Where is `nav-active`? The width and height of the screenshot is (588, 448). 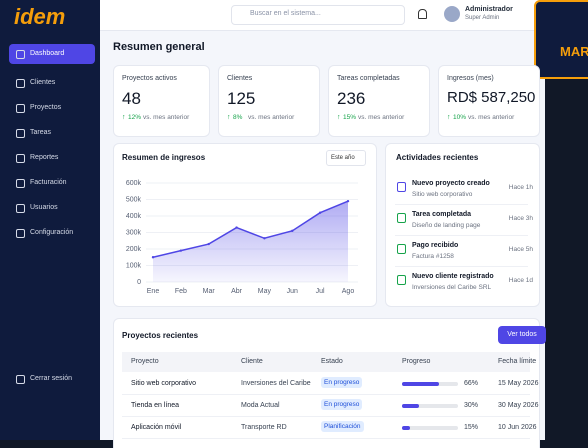 nav-active is located at coordinates (52, 54).